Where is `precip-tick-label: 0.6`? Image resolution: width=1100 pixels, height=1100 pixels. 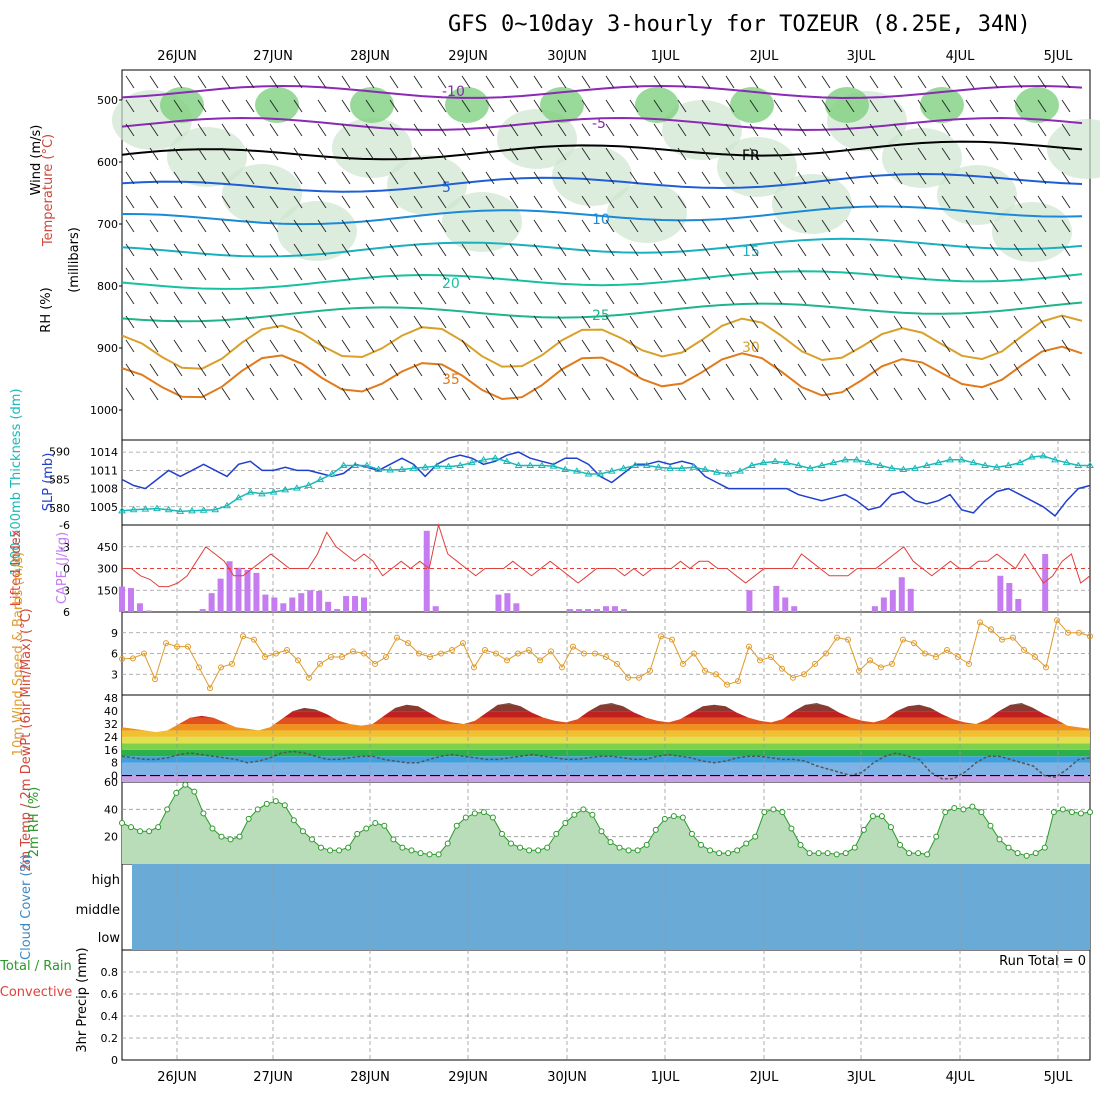
precip-tick-label: 0.6 is located at coordinates (110, 994).